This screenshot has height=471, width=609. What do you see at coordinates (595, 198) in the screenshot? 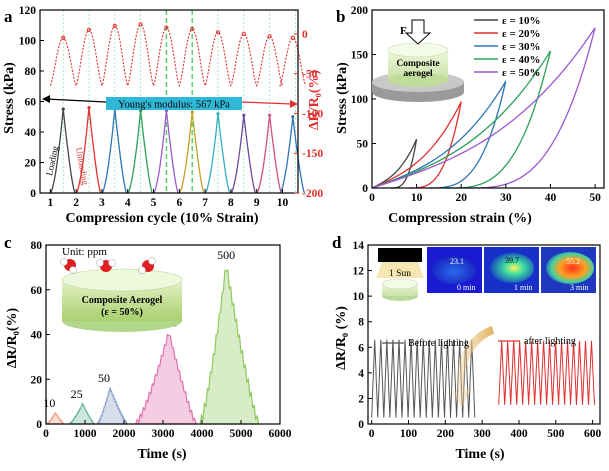
I see `panel-b-xtick-label: 50` at bounding box center [595, 198].